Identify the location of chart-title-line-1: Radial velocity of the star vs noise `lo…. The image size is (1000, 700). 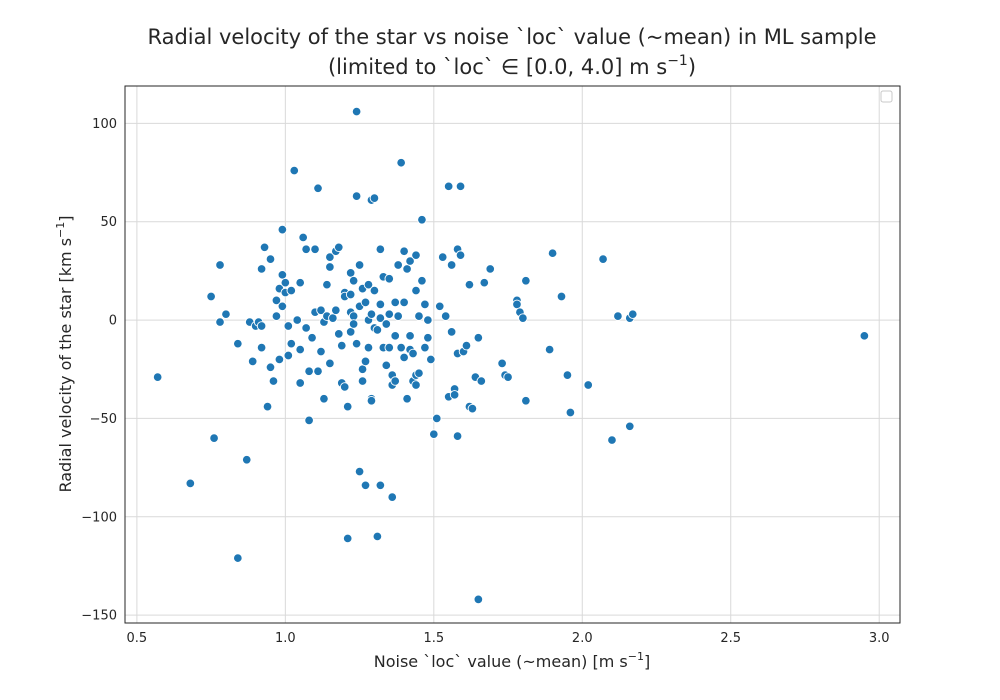
(511, 37).